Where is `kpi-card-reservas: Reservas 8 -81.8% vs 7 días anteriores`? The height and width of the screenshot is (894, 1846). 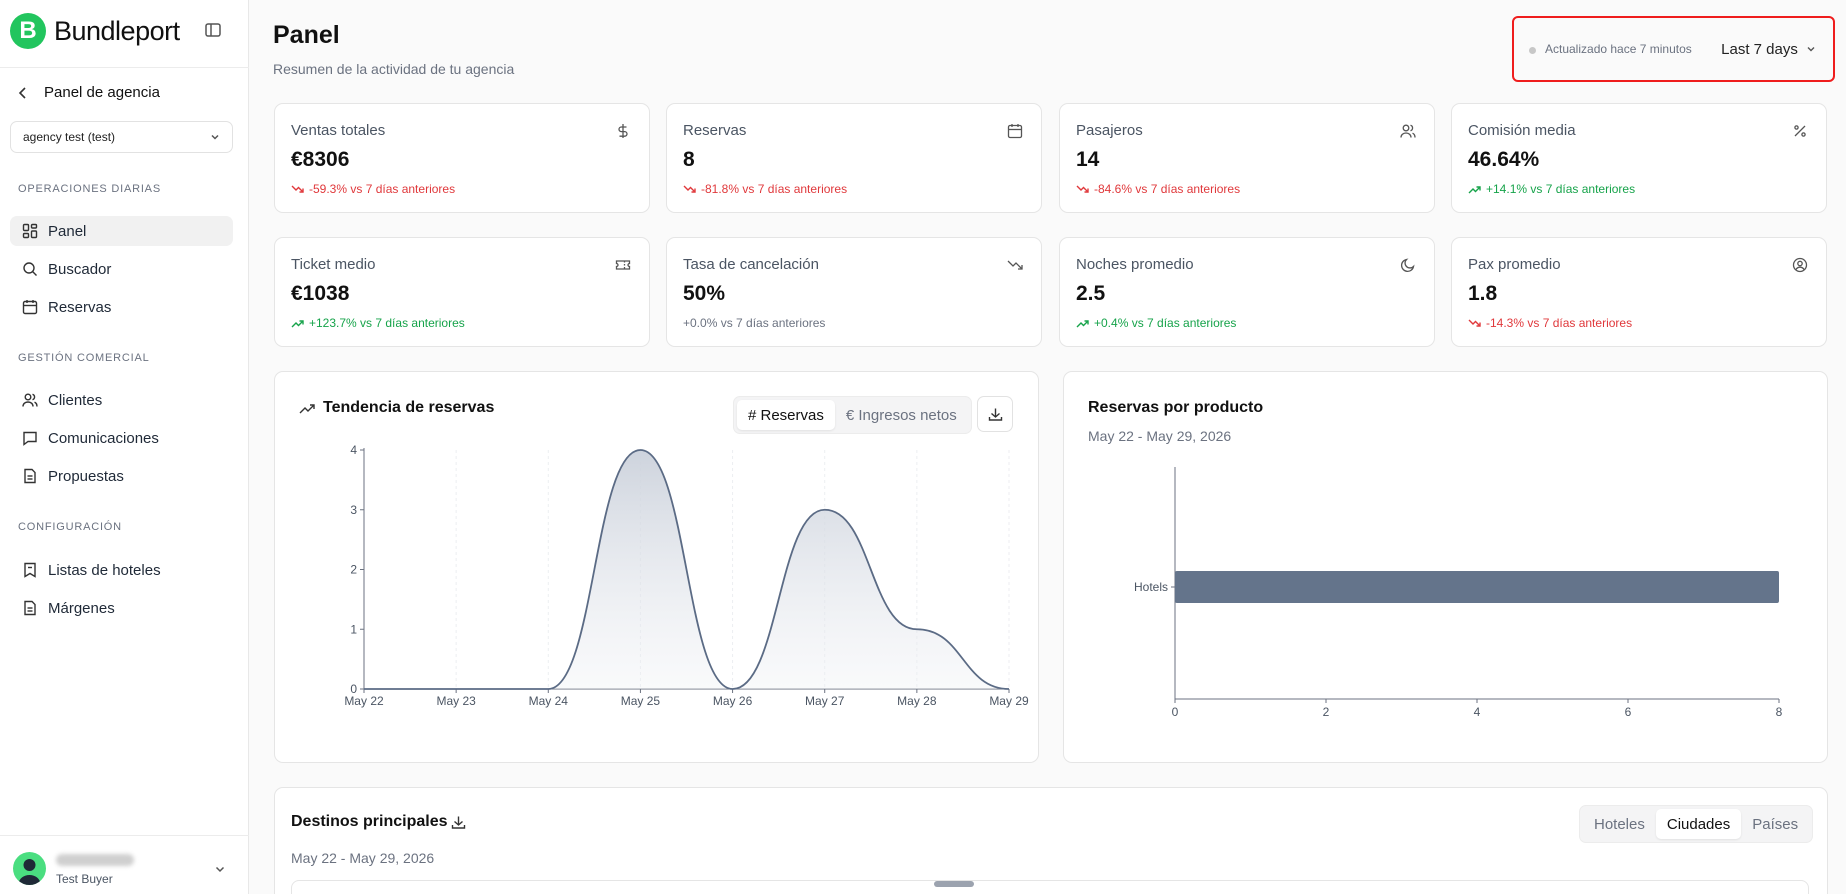
kpi-card-reservas: Reservas 8 -81.8% vs 7 días anteriores is located at coordinates (854, 158).